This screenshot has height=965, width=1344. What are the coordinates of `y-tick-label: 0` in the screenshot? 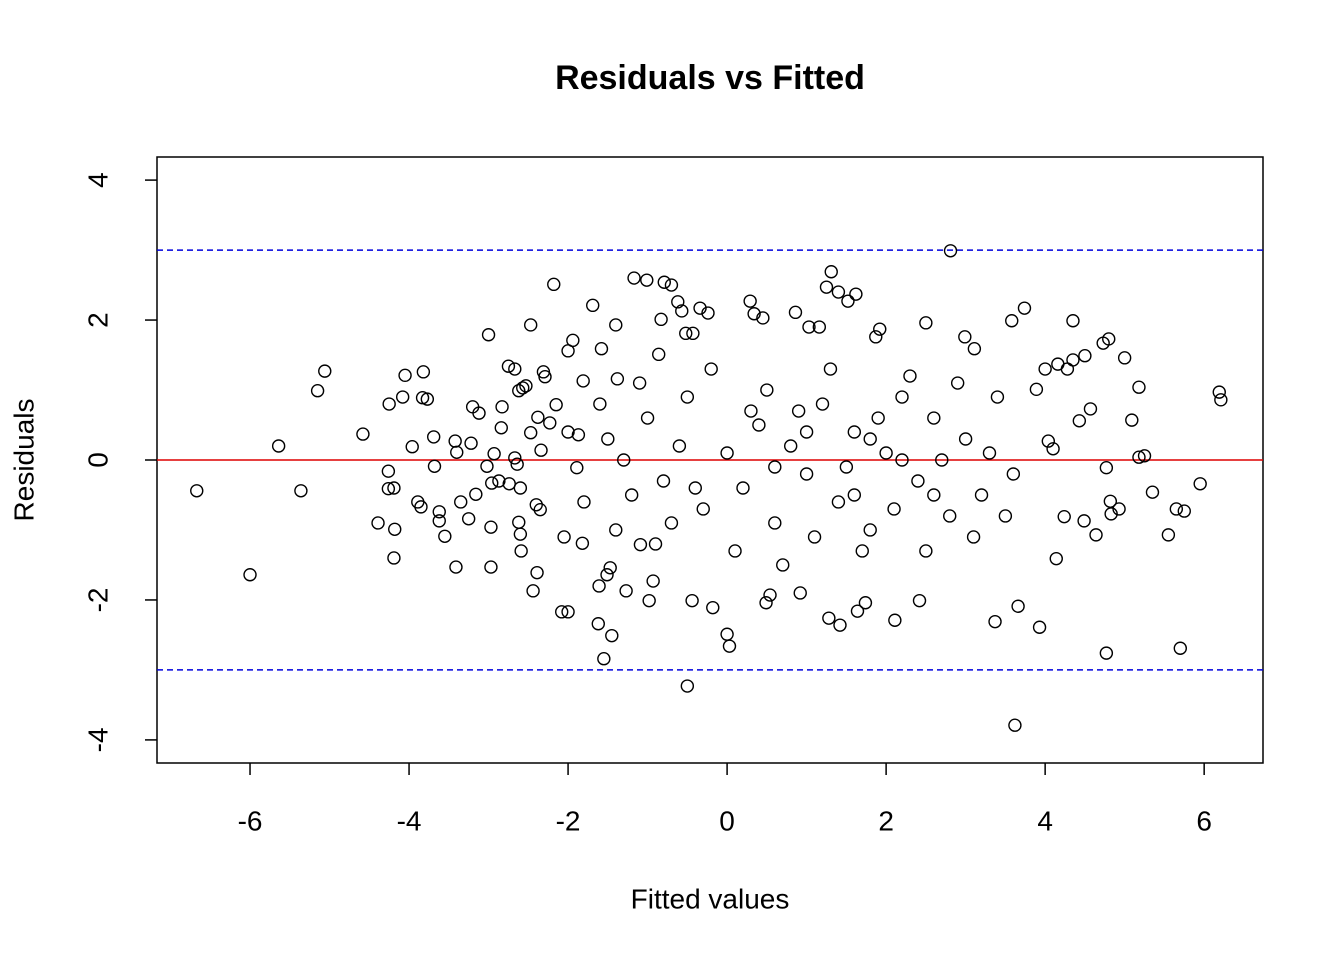 It's located at (97, 460).